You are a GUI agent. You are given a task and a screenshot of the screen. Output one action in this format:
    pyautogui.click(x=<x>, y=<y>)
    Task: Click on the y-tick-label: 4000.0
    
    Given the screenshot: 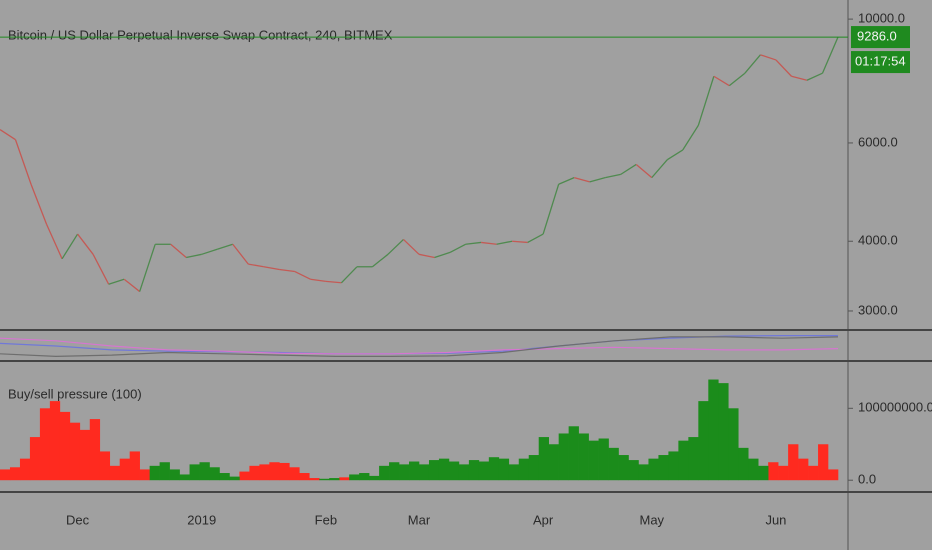 What is the action you would take?
    pyautogui.click(x=878, y=240)
    